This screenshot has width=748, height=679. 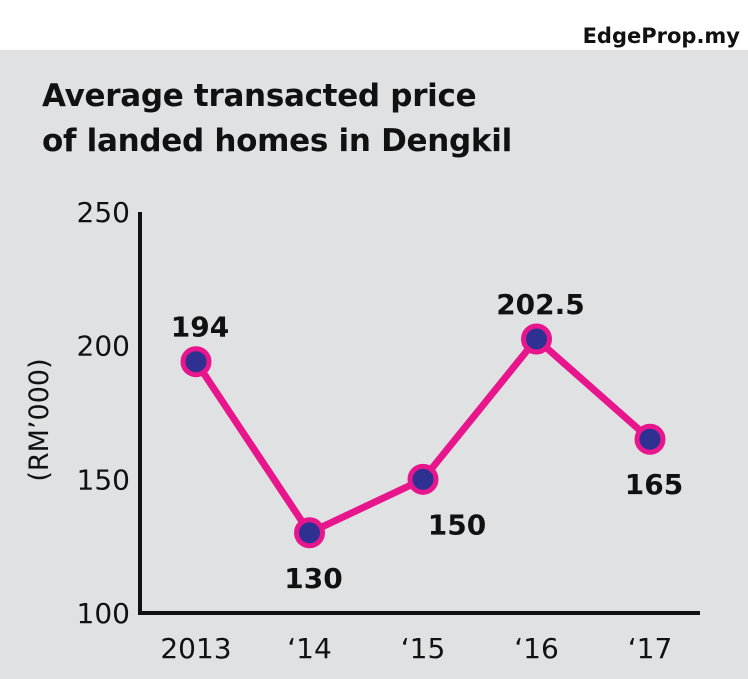 What do you see at coordinates (313, 578) in the screenshot?
I see `data-label-‘14: 130` at bounding box center [313, 578].